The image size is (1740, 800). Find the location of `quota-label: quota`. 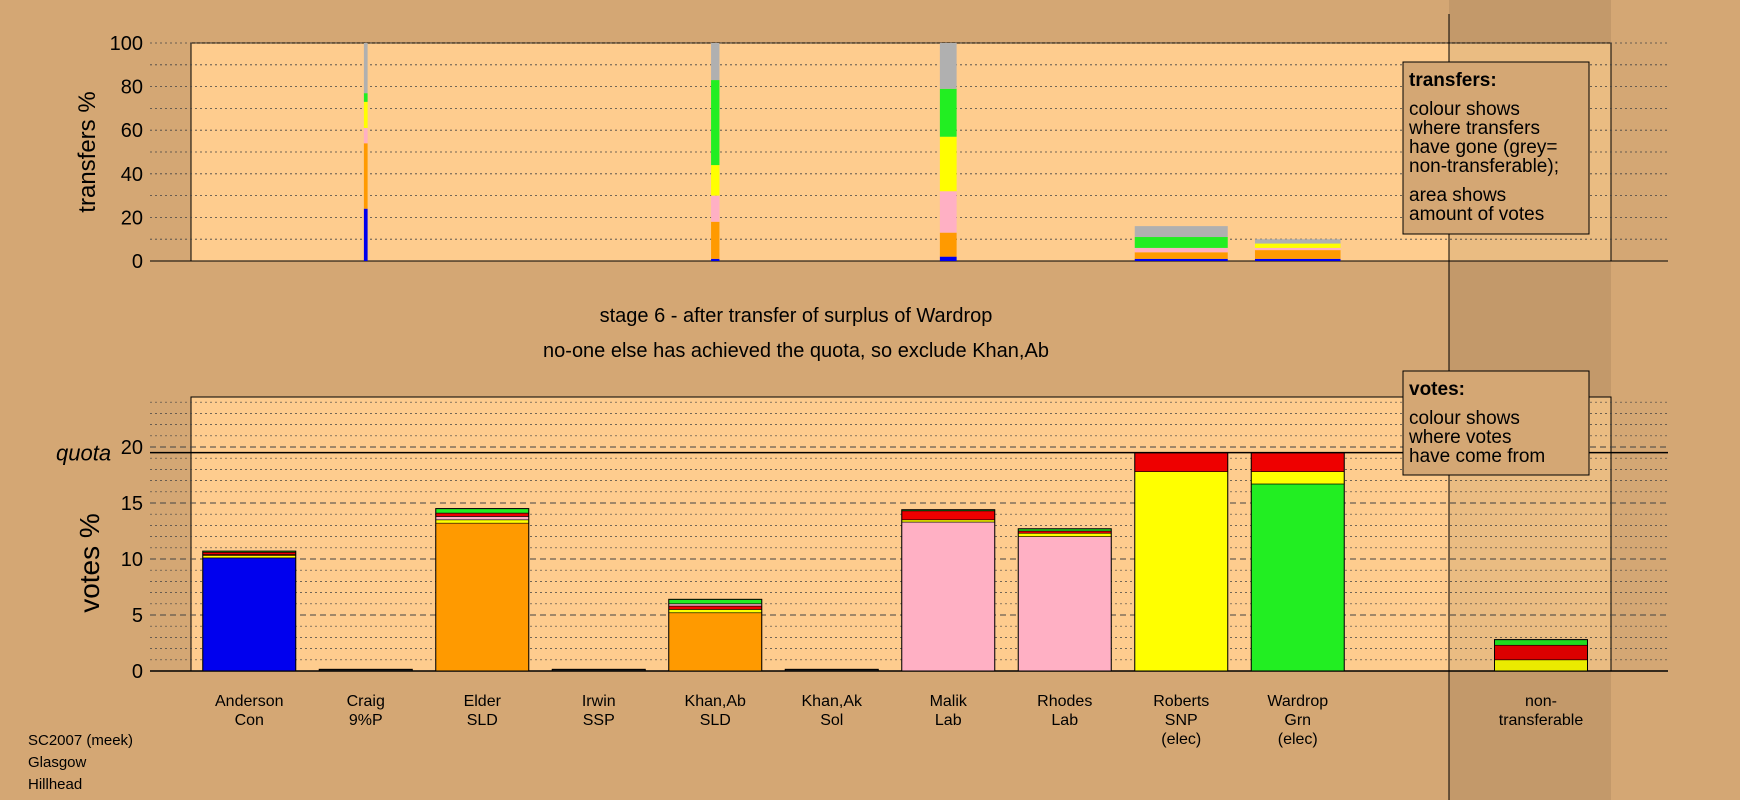

quota-label: quota is located at coordinates (83, 453).